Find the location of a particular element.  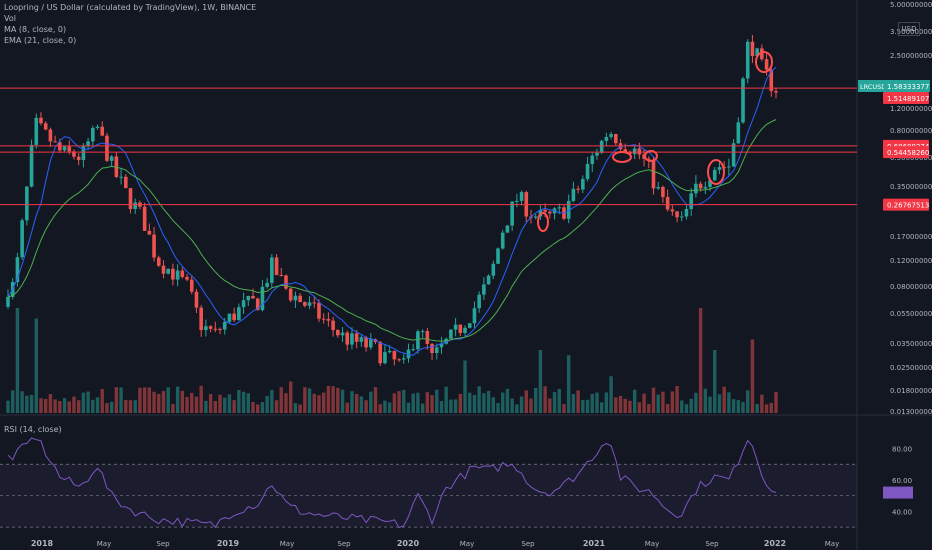

x-tick-label: May is located at coordinates (832, 544).